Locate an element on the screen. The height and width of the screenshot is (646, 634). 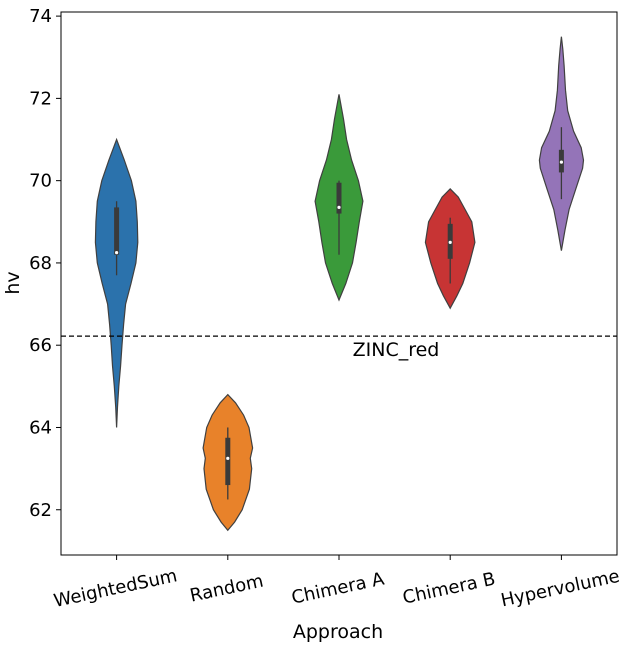
y-tick-label: 70 is located at coordinates (40, 181).